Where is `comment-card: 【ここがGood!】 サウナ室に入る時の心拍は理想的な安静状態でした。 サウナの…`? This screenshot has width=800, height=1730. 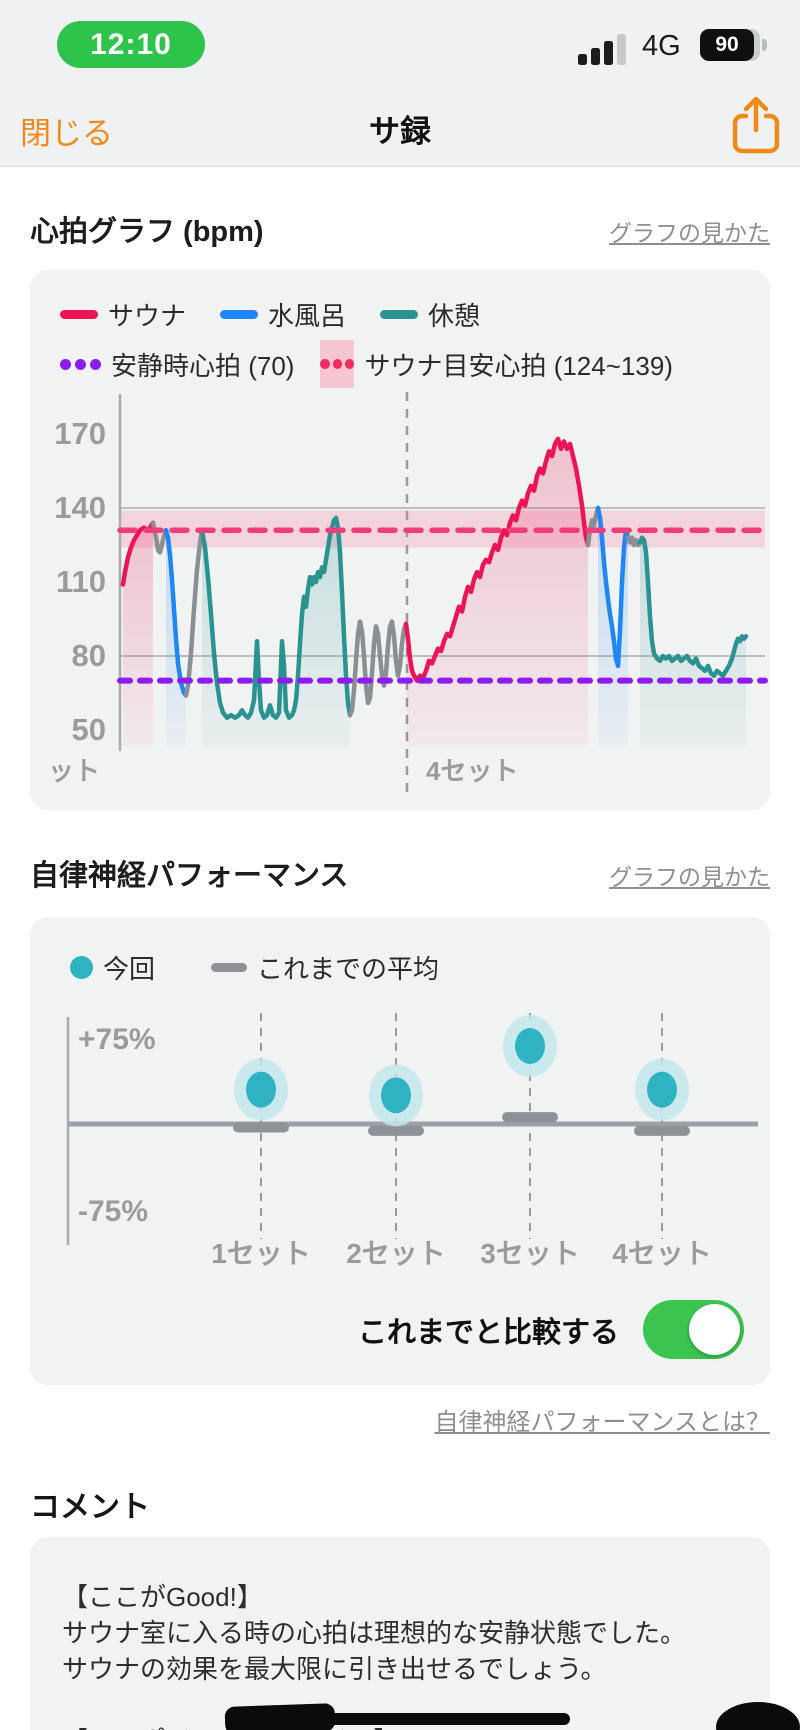 comment-card: 【ここがGood!】 サウナ室に入る時の心拍は理想的な安静状態でした。 サウナの… is located at coordinates (400, 1633).